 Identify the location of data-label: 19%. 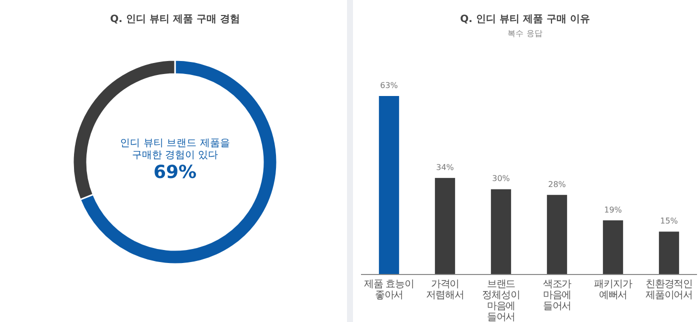
(613, 209).